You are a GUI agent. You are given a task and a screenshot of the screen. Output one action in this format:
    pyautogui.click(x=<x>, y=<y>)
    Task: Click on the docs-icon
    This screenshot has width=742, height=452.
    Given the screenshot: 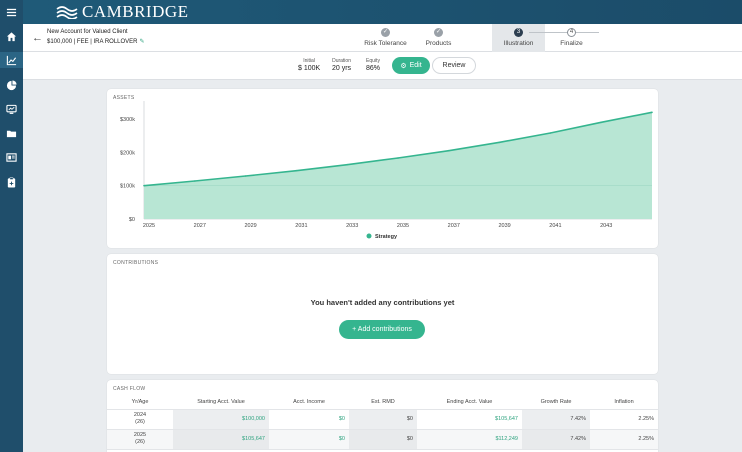 What is the action you would take?
    pyautogui.click(x=11, y=157)
    